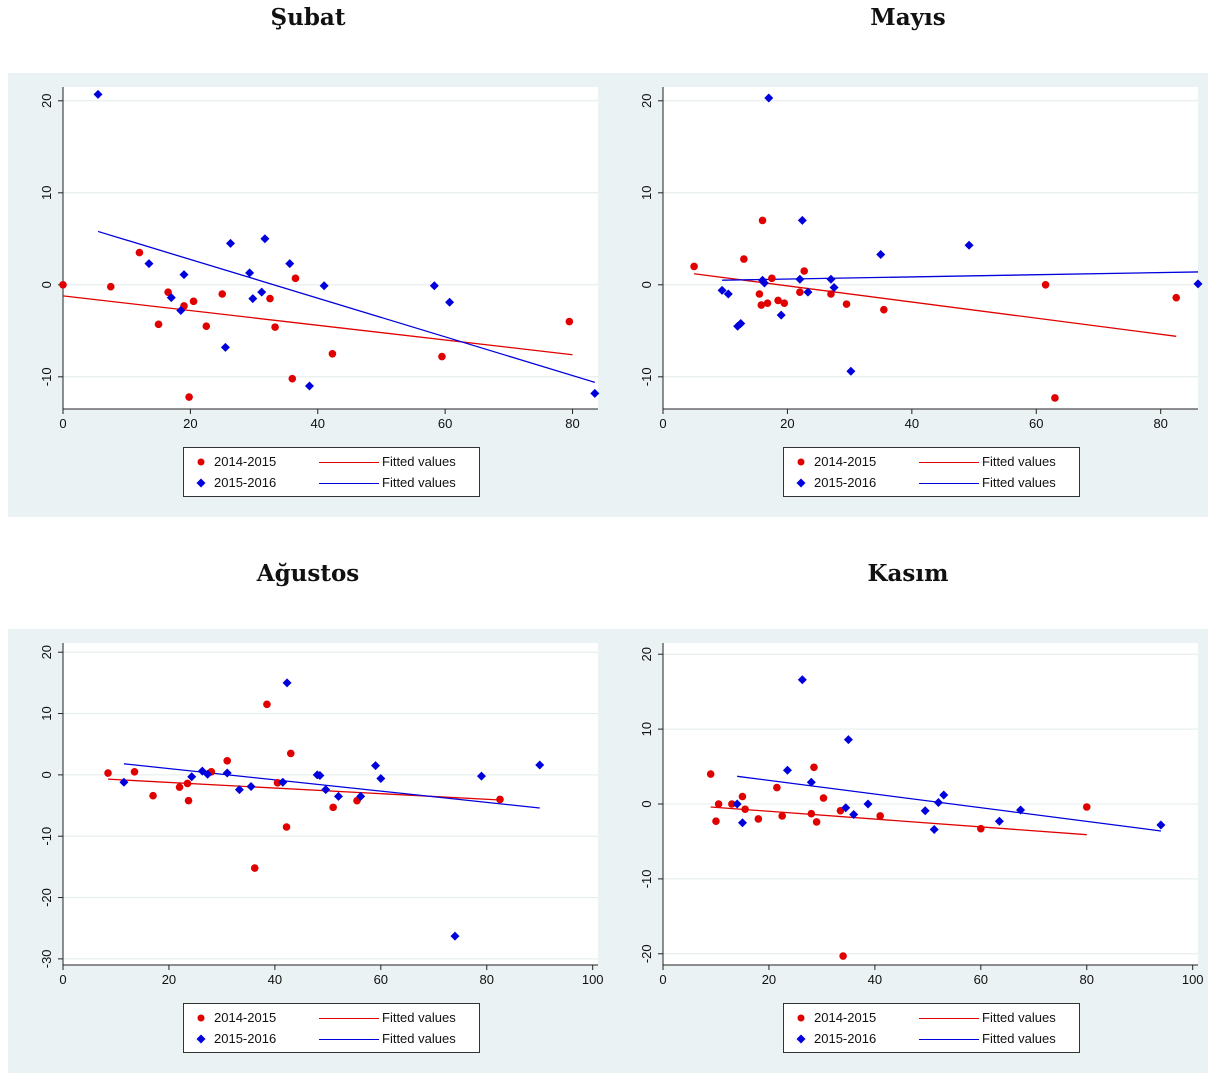  Describe the element at coordinates (908, 17) in the screenshot. I see `chart-title: Mayıs` at that location.